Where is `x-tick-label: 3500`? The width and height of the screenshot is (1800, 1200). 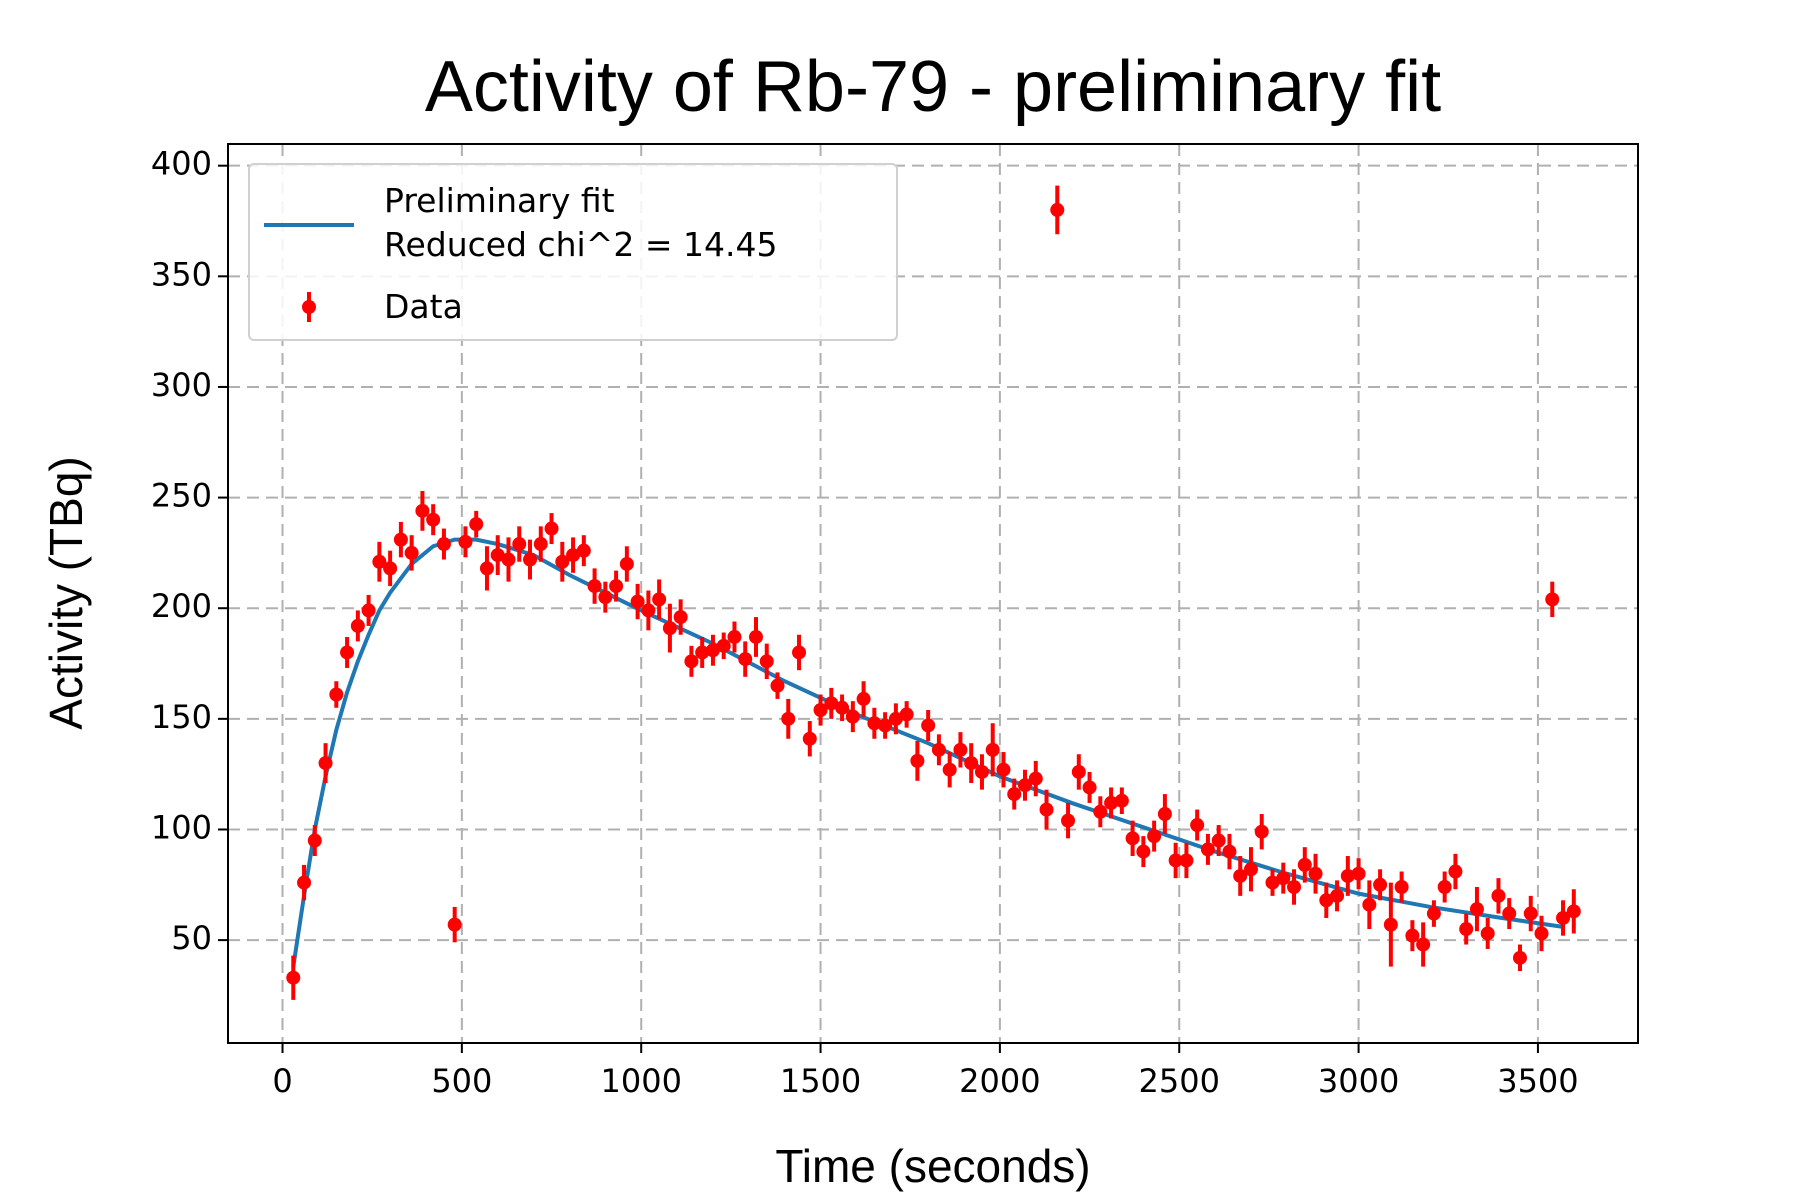 x-tick-label: 3500 is located at coordinates (1537, 1081).